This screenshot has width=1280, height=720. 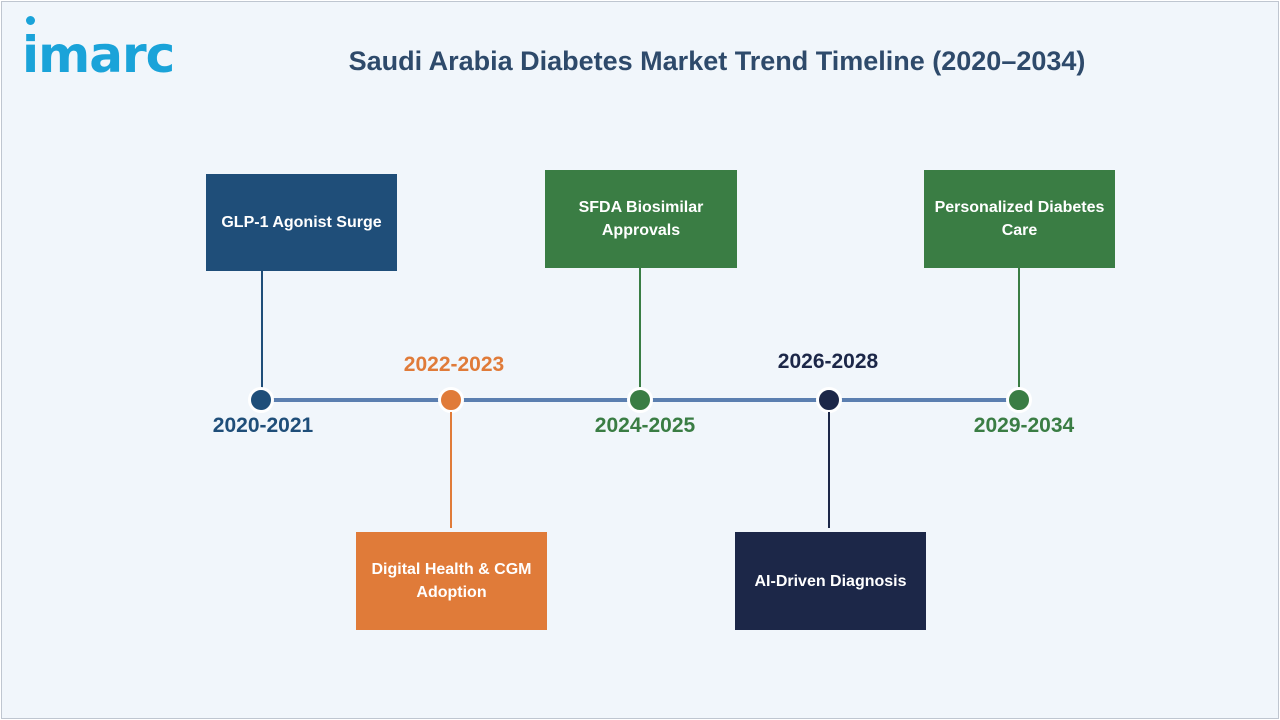 What do you see at coordinates (829, 400) in the screenshot?
I see `timeline-dot-2026` at bounding box center [829, 400].